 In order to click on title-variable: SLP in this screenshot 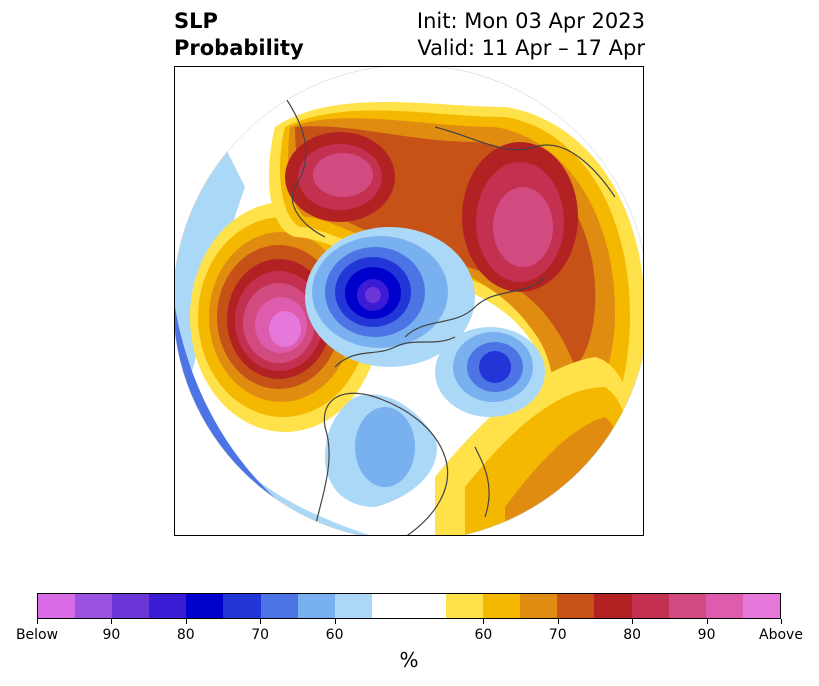, I will do `click(196, 21)`.